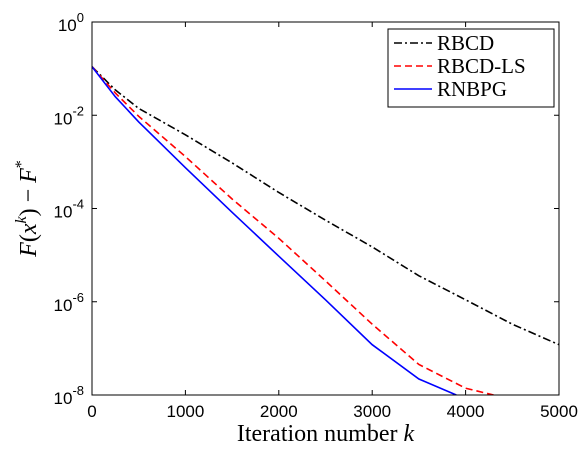 This screenshot has height=449, width=586. I want to click on x-tick-label: 4000, so click(466, 411).